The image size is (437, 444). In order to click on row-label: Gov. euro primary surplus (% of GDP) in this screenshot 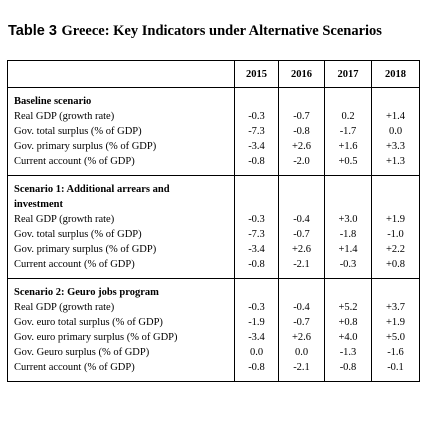, I will do `click(121, 337)`.